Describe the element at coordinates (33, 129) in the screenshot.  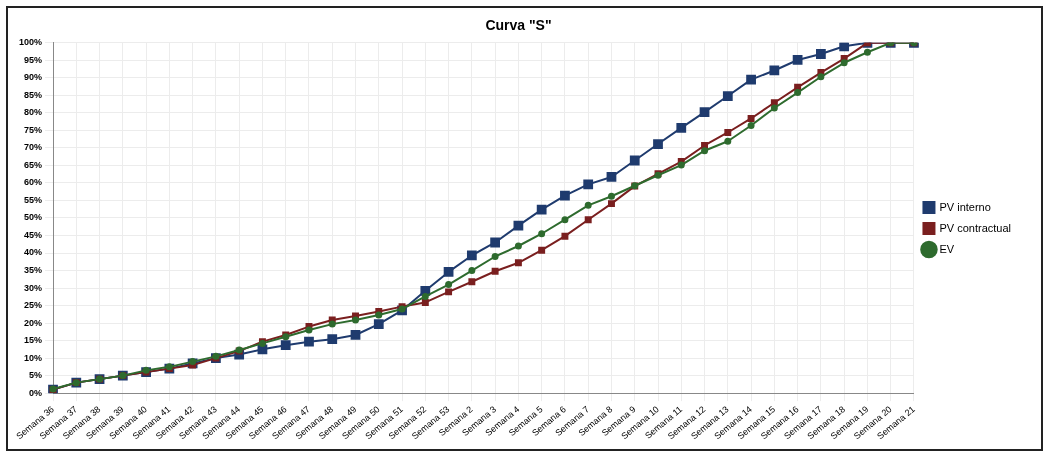
I see `y-tick-label: 75%` at that location.